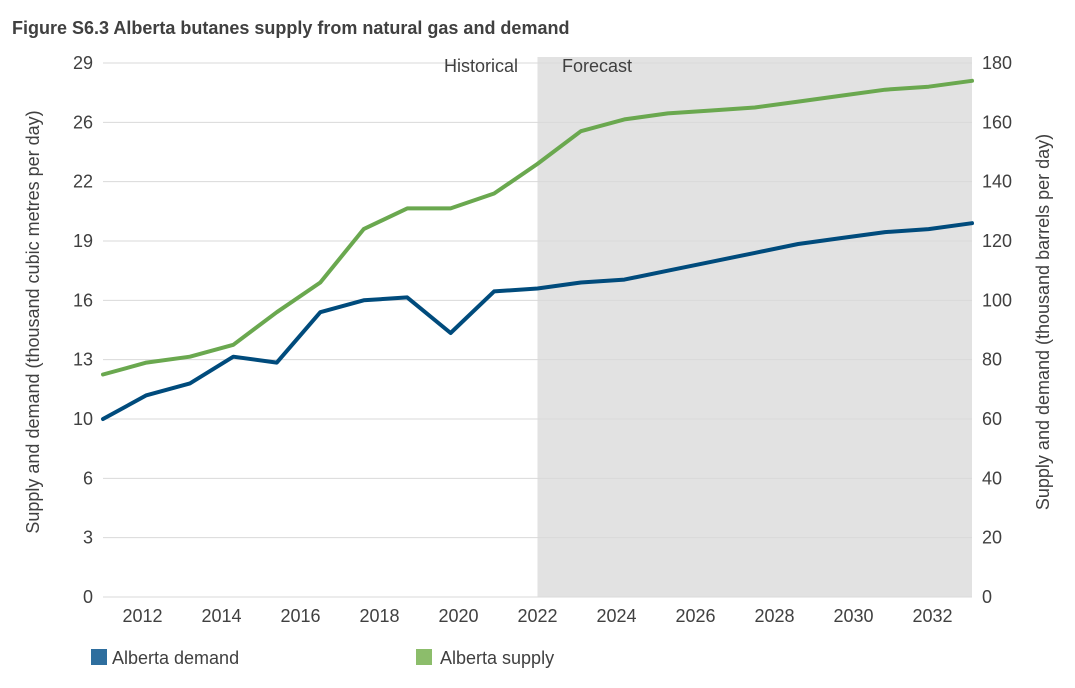 Image resolution: width=1075 pixels, height=688 pixels. What do you see at coordinates (83, 182) in the screenshot?
I see `left-tick-label: 22` at bounding box center [83, 182].